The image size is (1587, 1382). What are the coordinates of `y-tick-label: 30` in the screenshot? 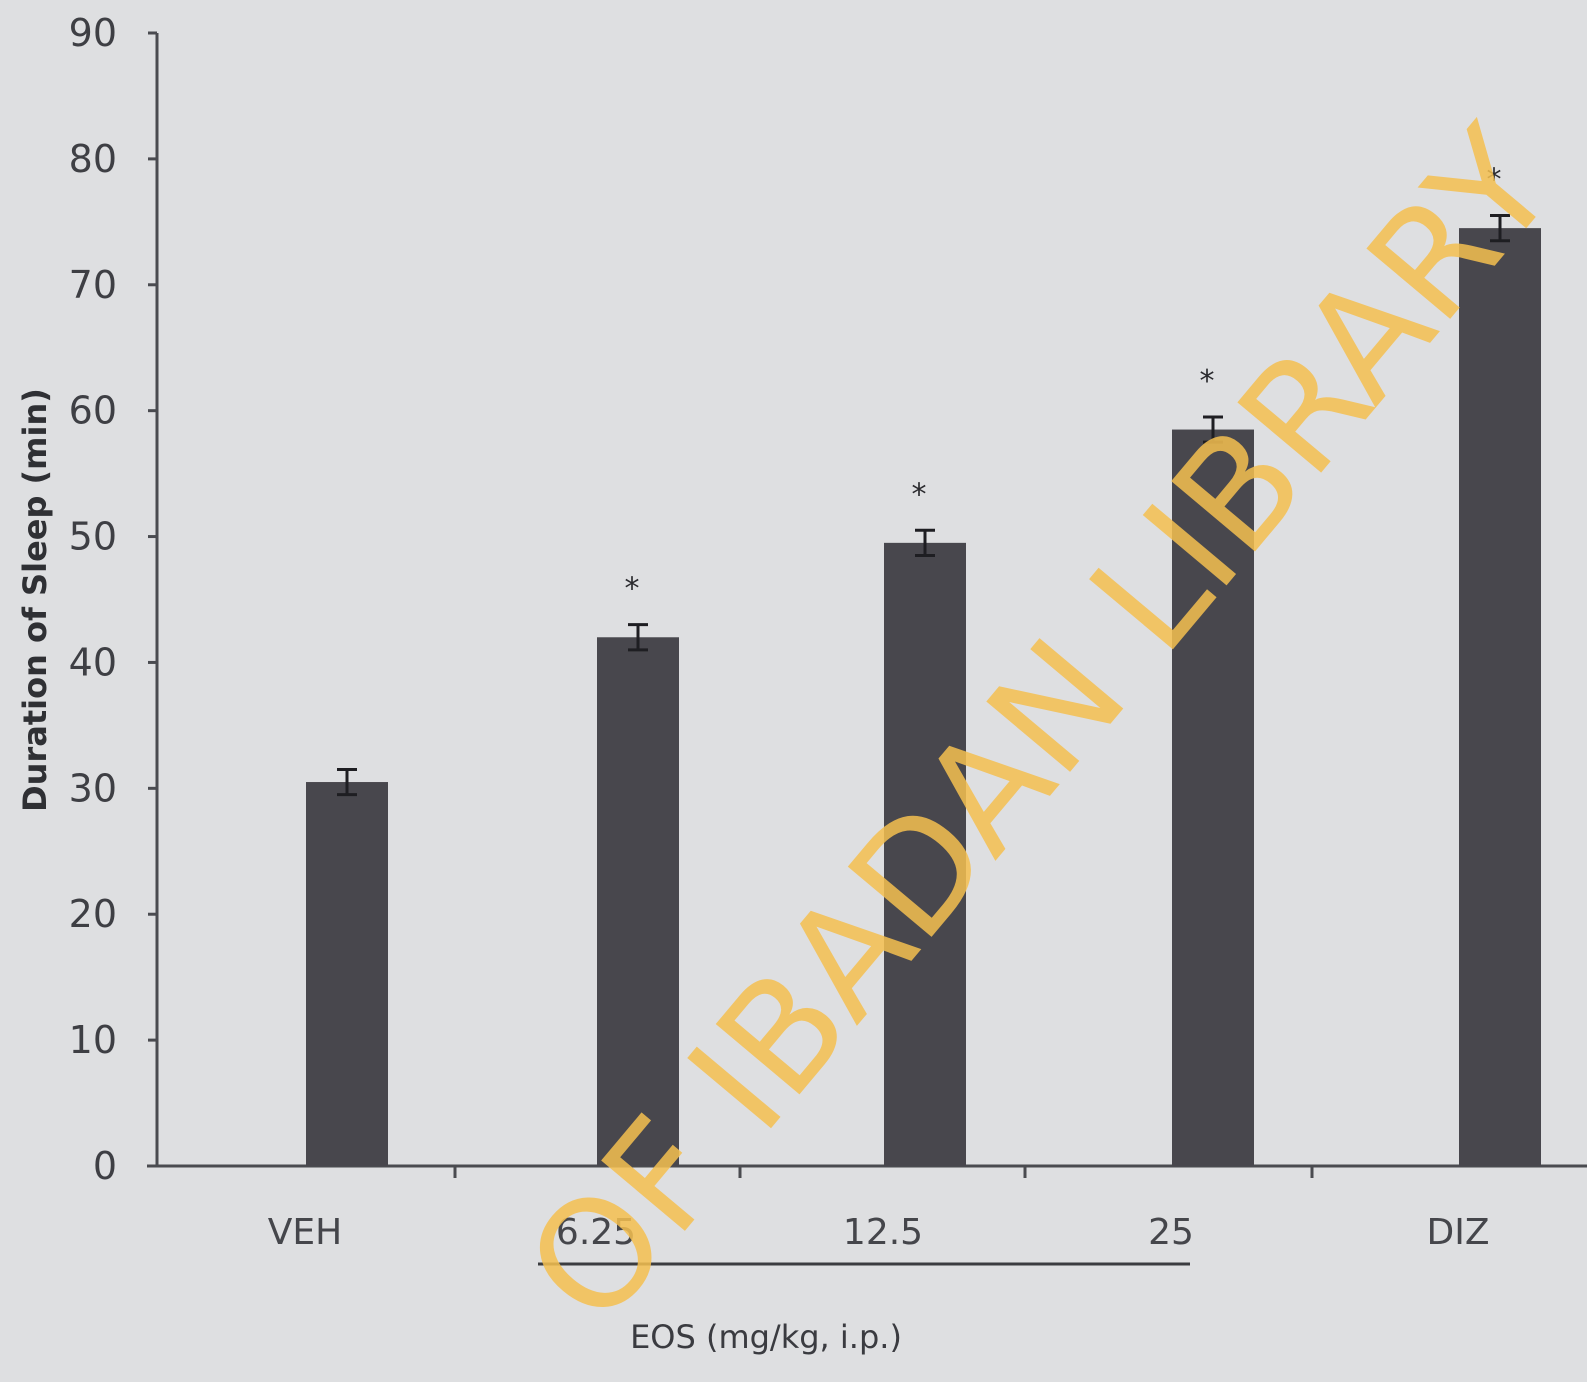 It's located at (93, 788).